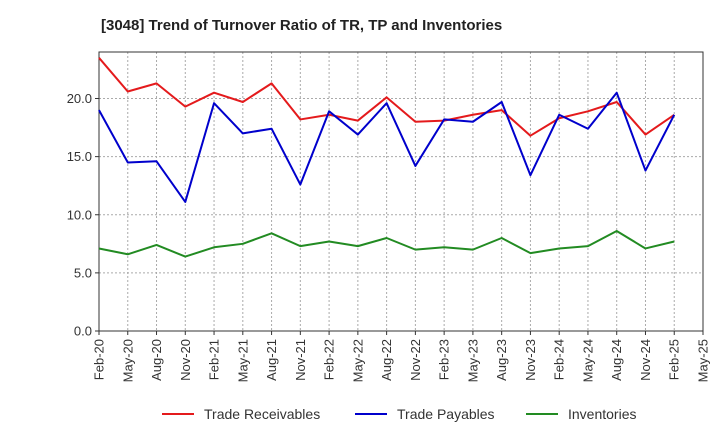  I want to click on x-tick-label: Feb-23, so click(444, 359).